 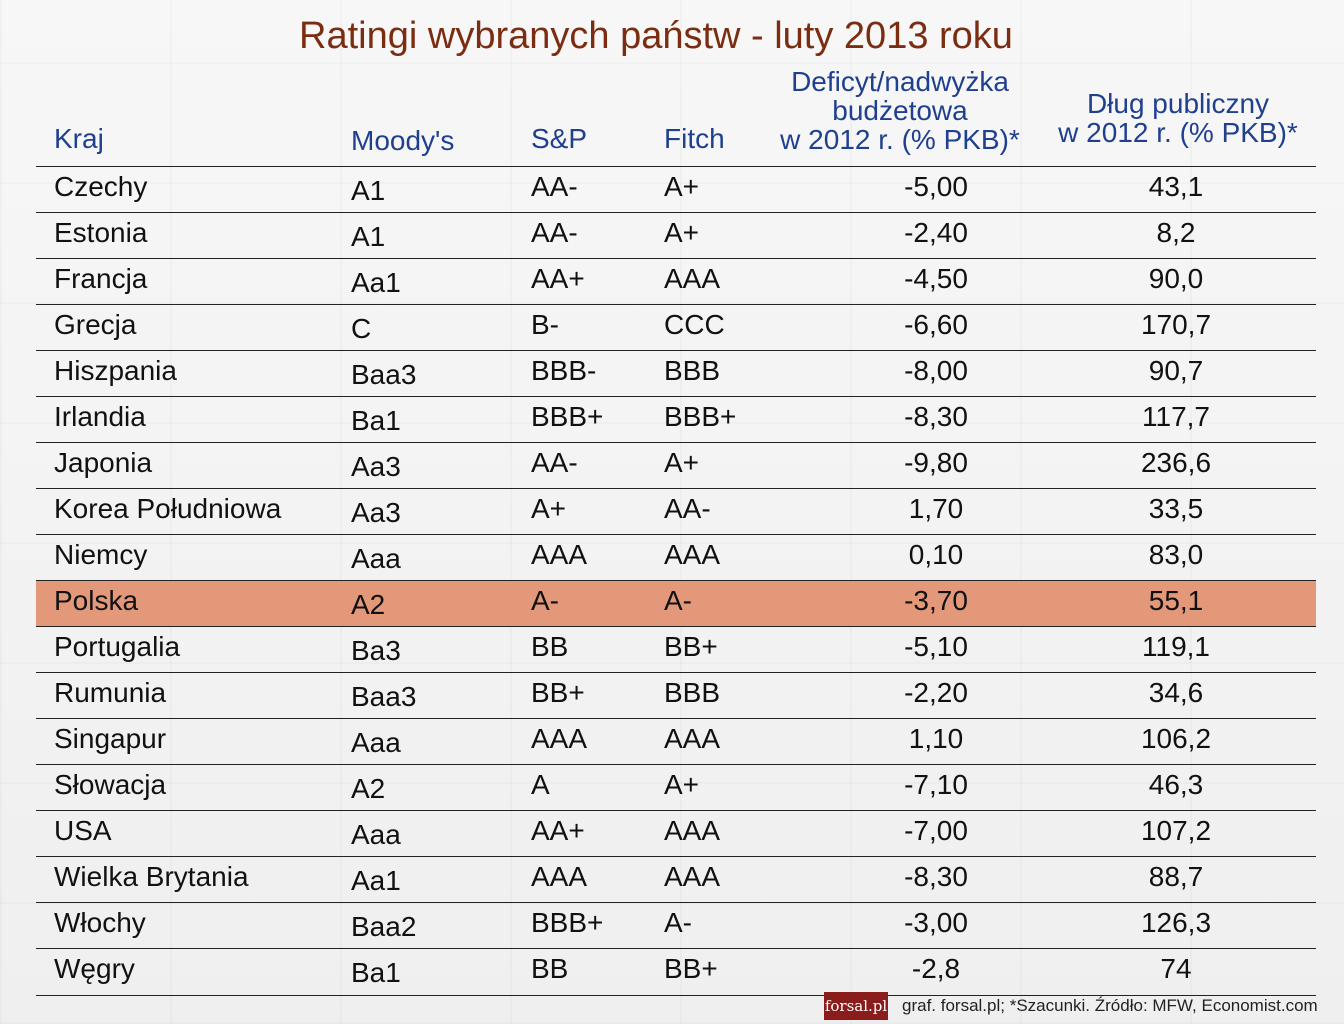 What do you see at coordinates (936, 278) in the screenshot?
I see `cell-deficit: -4,50` at bounding box center [936, 278].